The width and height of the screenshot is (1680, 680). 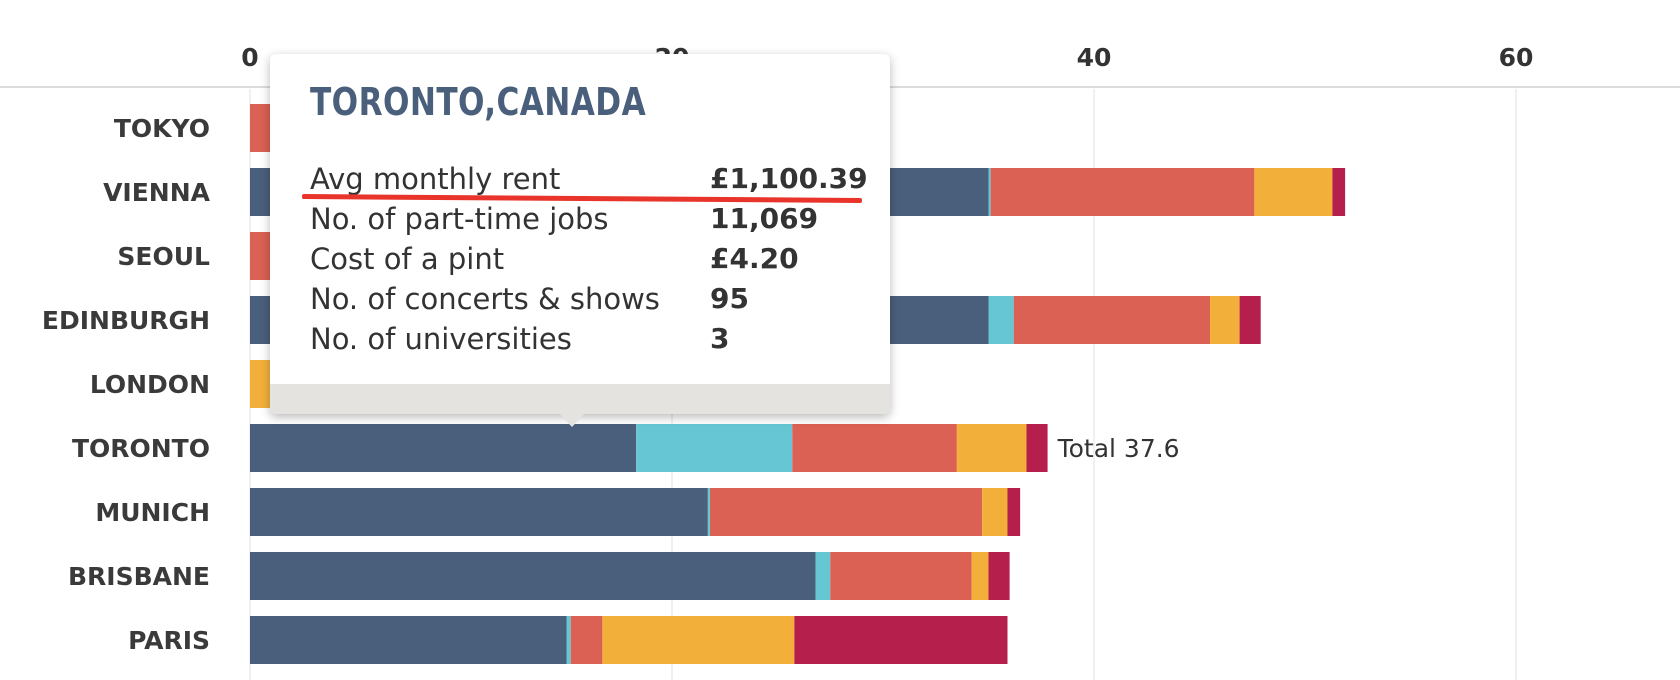 I want to click on tooltip-pointer, so click(x=572, y=420).